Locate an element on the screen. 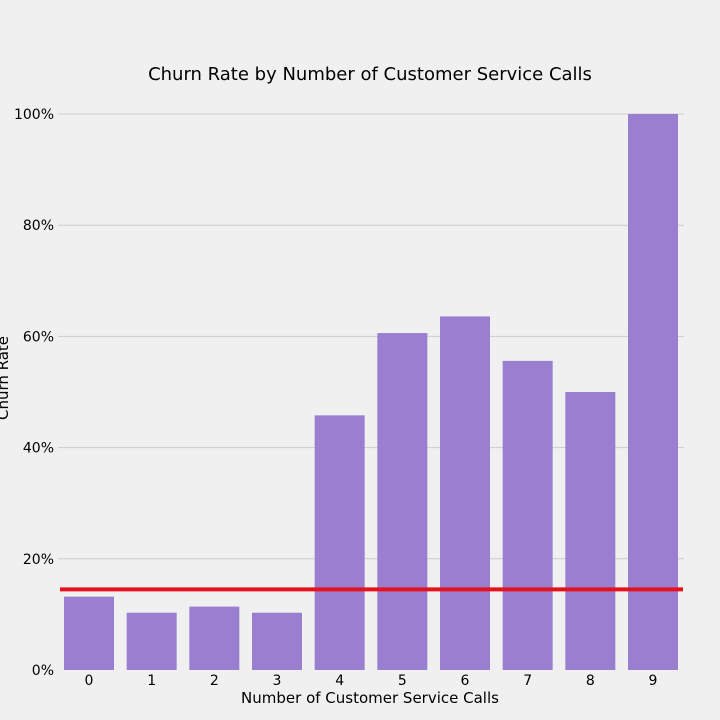 This screenshot has height=720, width=720. x-axis-label: Number of Customer Service Calls is located at coordinates (370, 698).